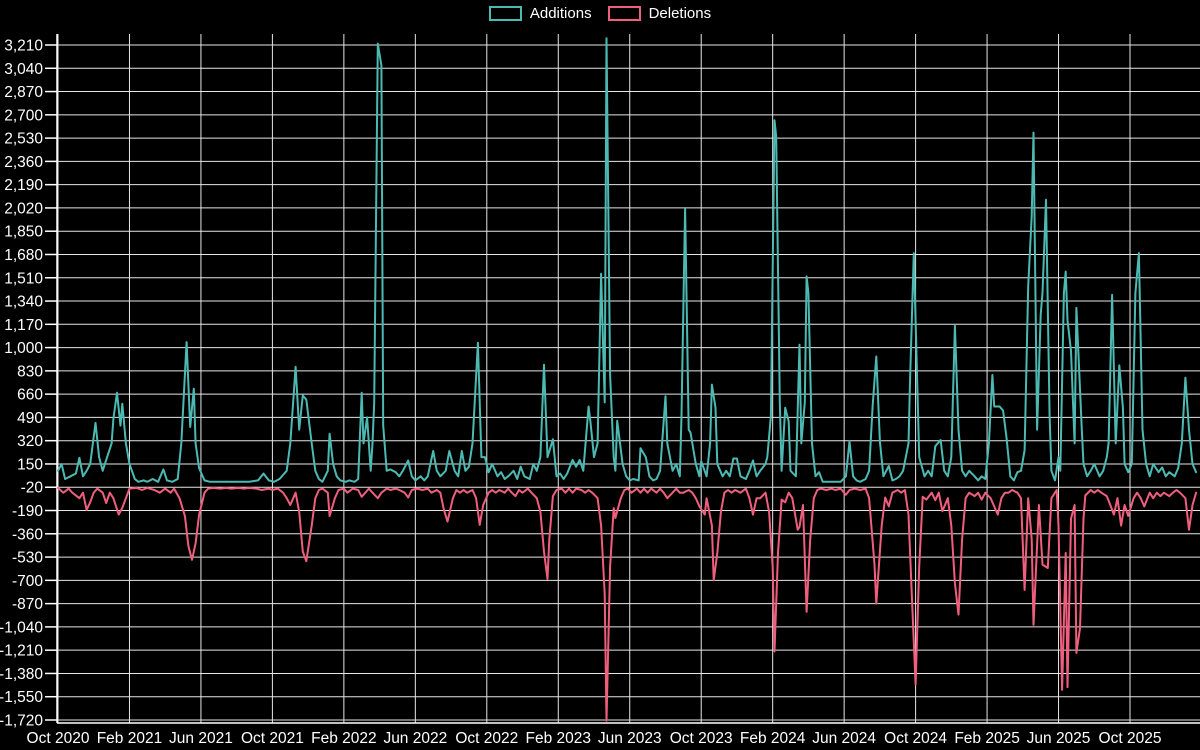  I want to click on y-tick-label: 1,340, so click(23, 302).